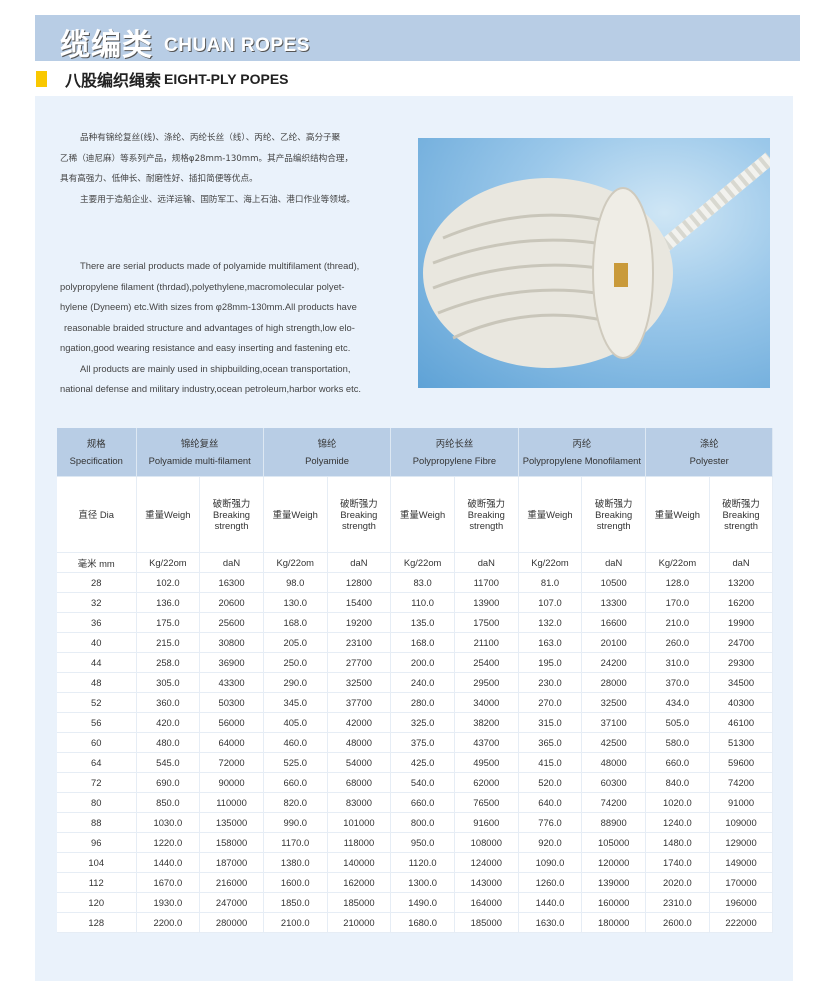  I want to click on diameter-cell: 36, so click(97, 622).